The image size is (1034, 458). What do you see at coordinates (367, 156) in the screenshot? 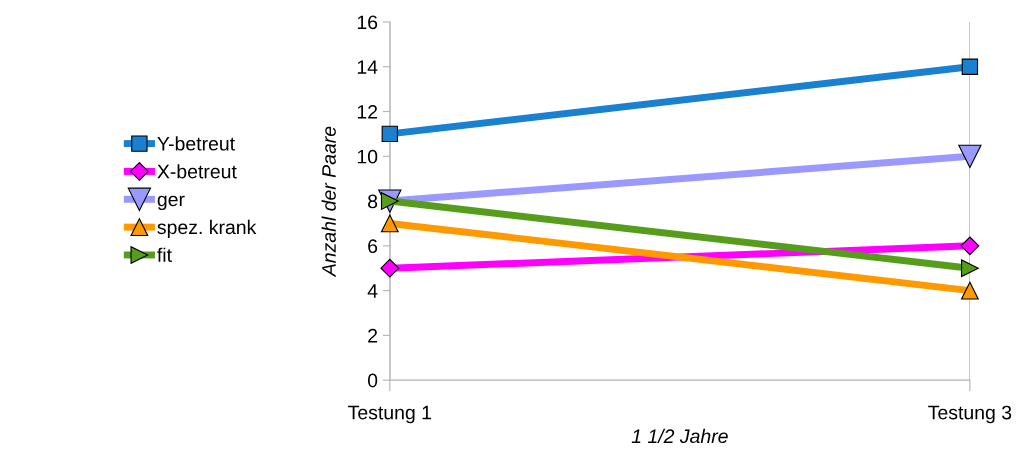
I see `y-tick-label: 10` at bounding box center [367, 156].